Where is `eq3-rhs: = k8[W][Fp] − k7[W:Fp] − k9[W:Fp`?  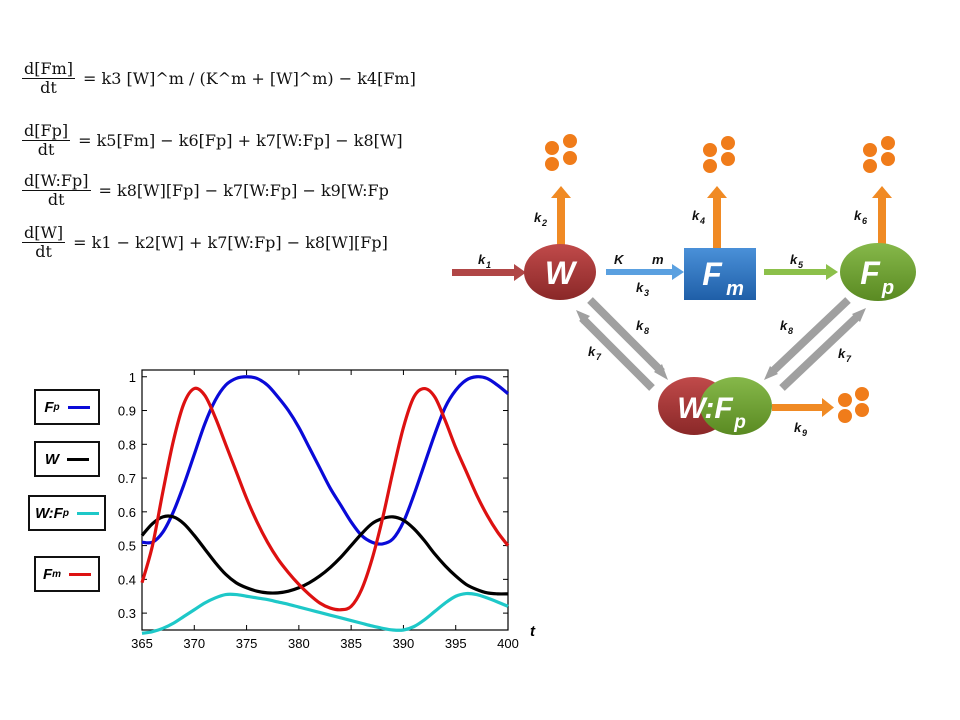
eq3-rhs: = k8[W][Fp] − k7[W:Fp] − k9[W:Fp is located at coordinates (243, 190).